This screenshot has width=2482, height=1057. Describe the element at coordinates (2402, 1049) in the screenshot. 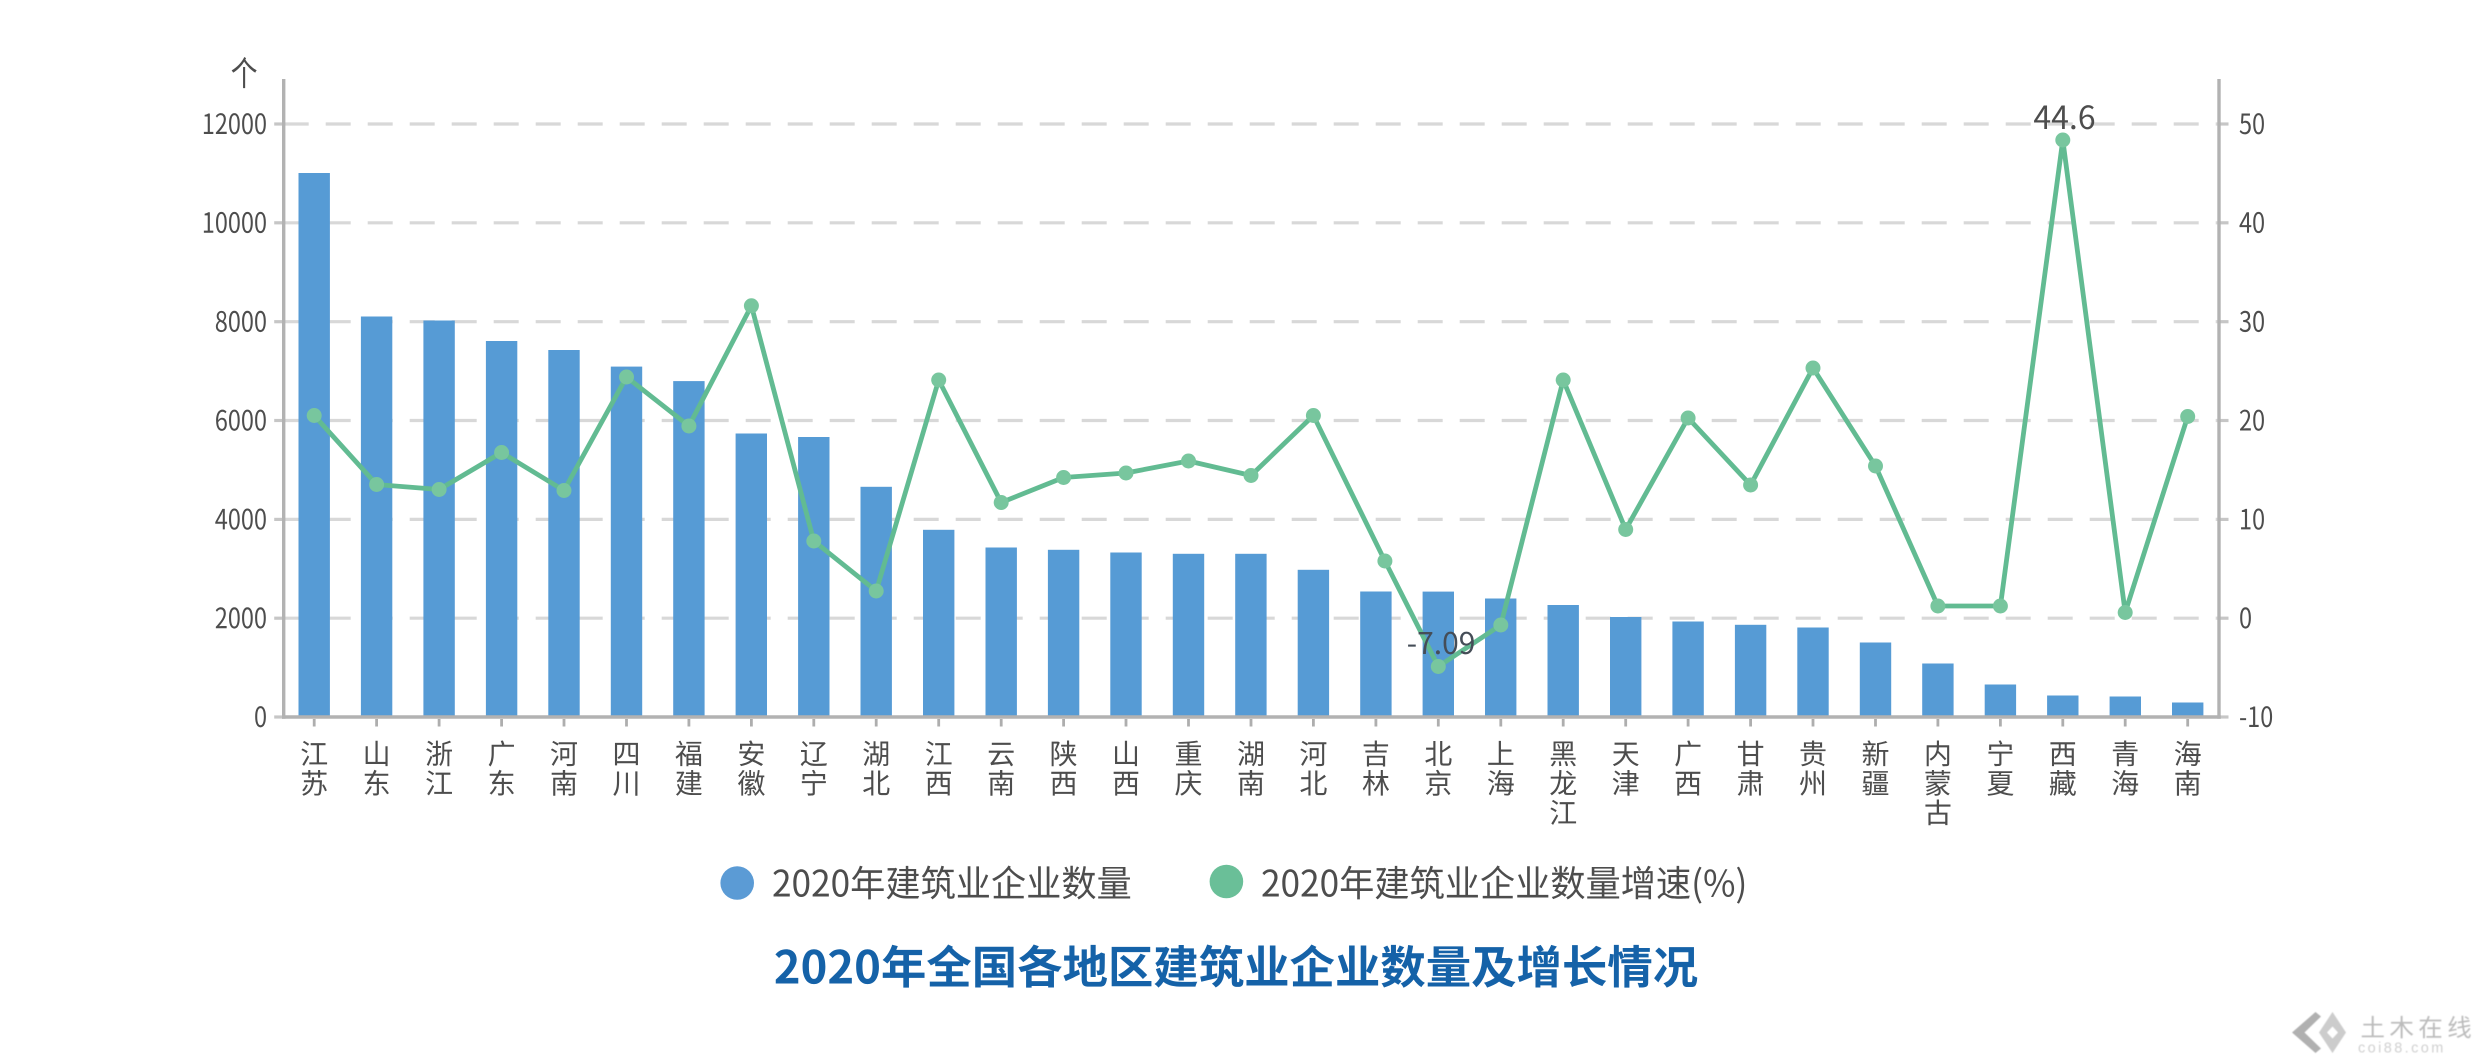

I see `svg-text: coi88.com` at that location.